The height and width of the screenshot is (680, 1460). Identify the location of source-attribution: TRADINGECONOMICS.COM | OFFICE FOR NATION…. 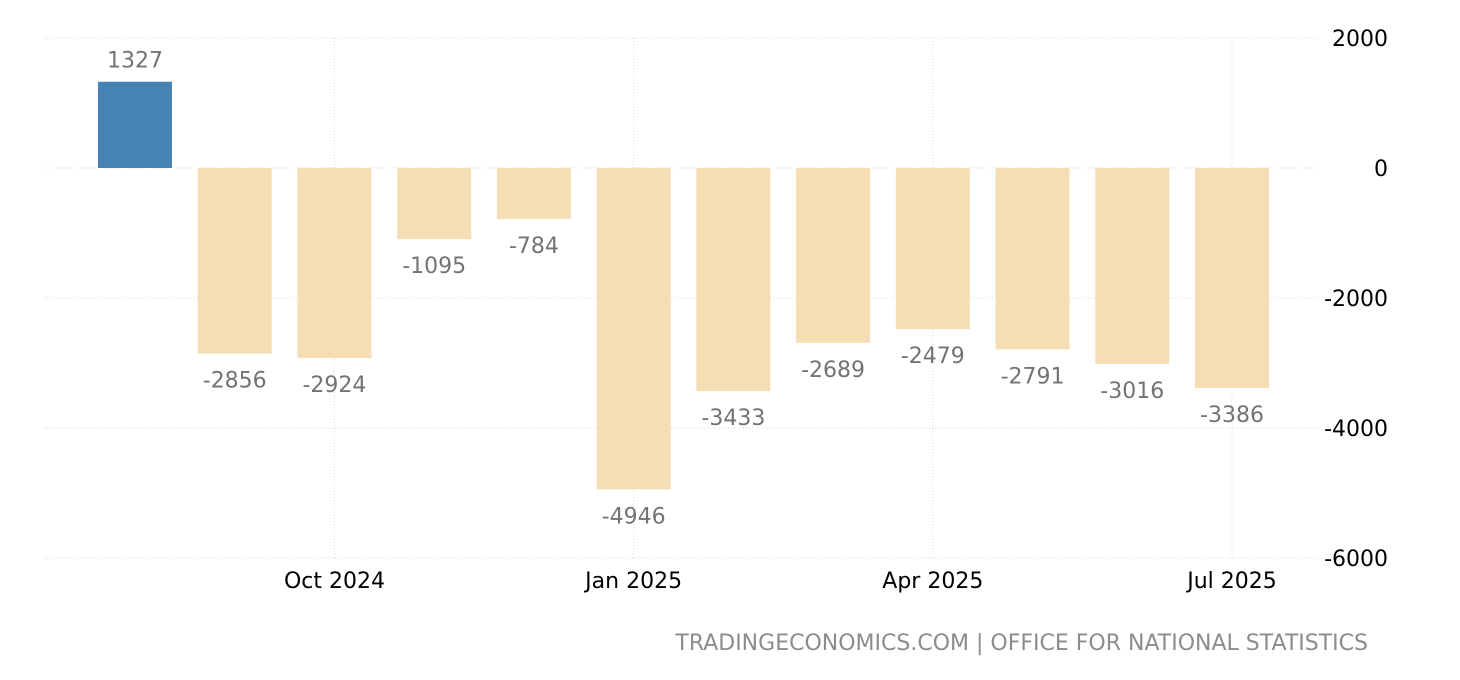
(1021, 643).